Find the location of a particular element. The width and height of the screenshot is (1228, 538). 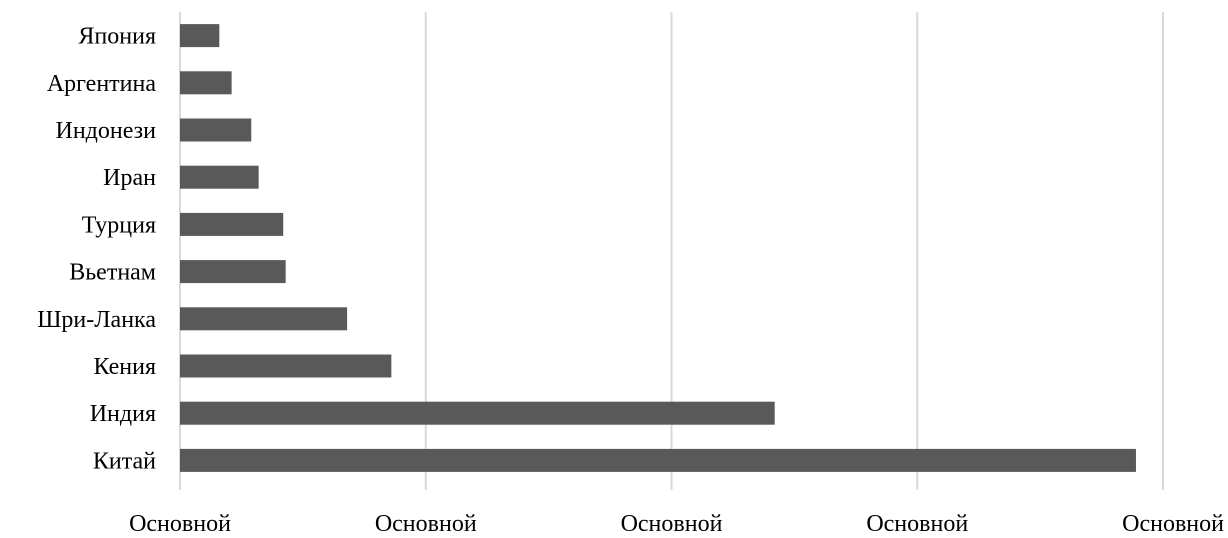

x-tick-labels: Основной Основной Основной Основной Основной is located at coordinates (676, 524).